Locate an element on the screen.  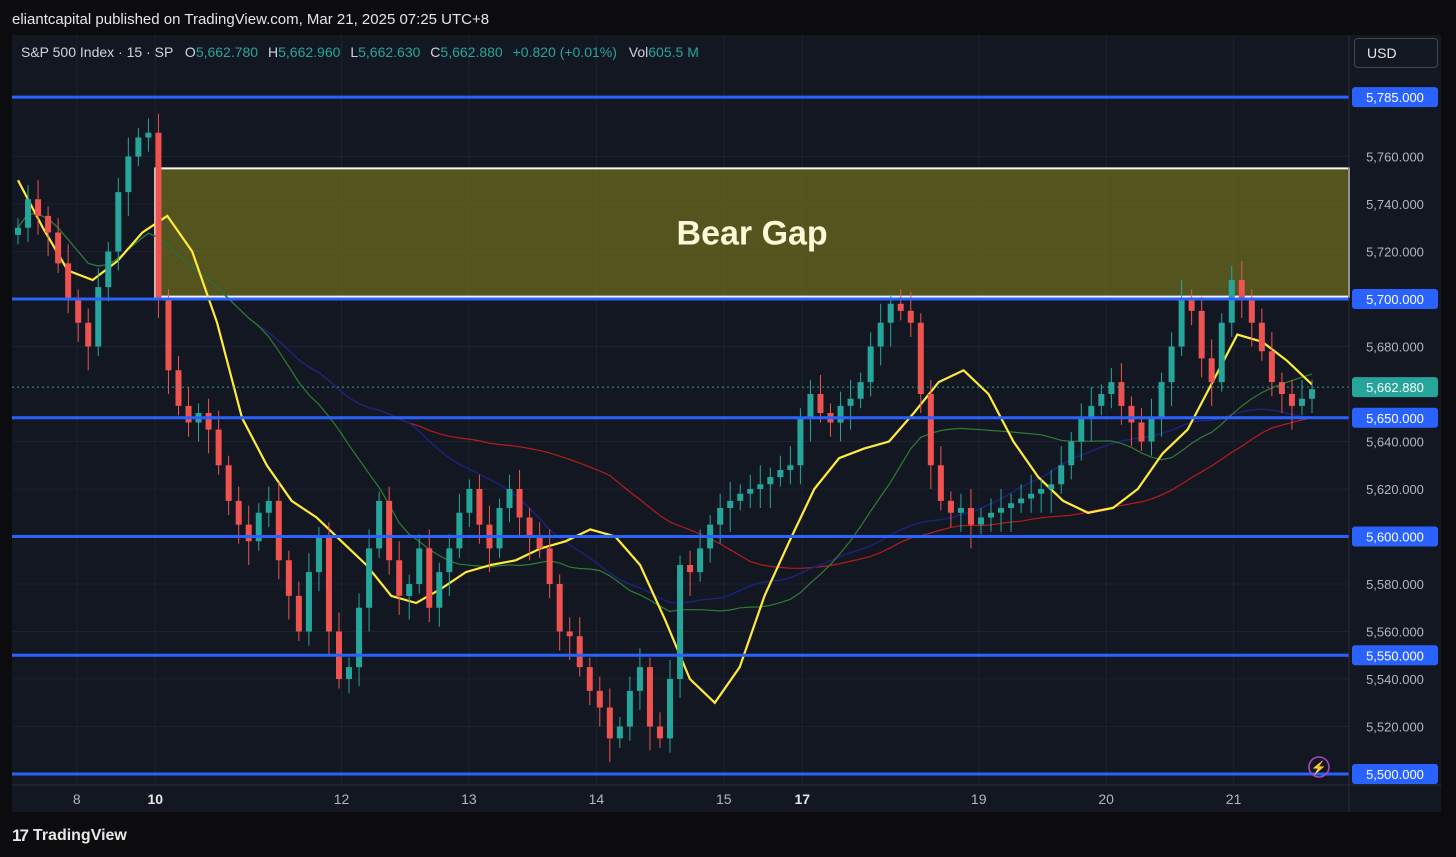
symbol-label: S&P 500 Index · 15 · SP is located at coordinates (97, 52).